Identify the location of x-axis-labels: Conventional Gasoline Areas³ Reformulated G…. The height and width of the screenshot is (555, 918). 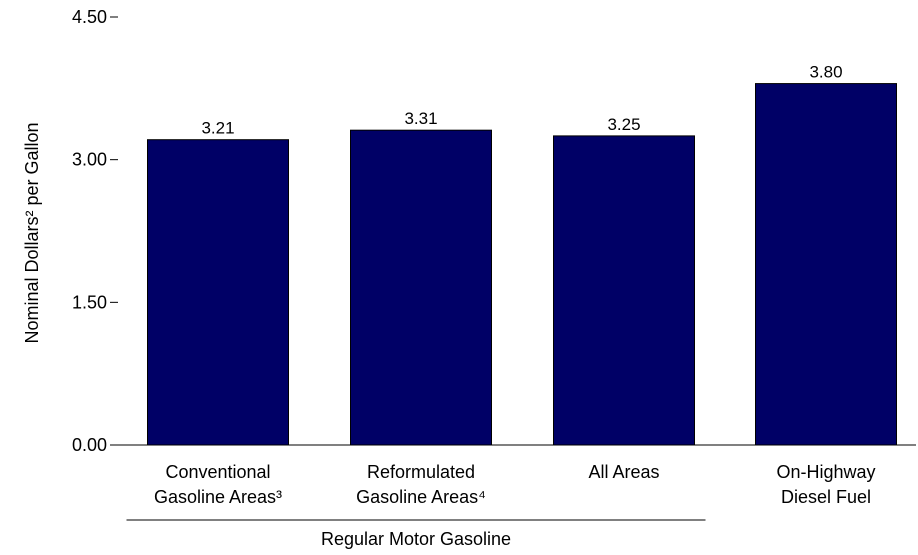
(515, 484).